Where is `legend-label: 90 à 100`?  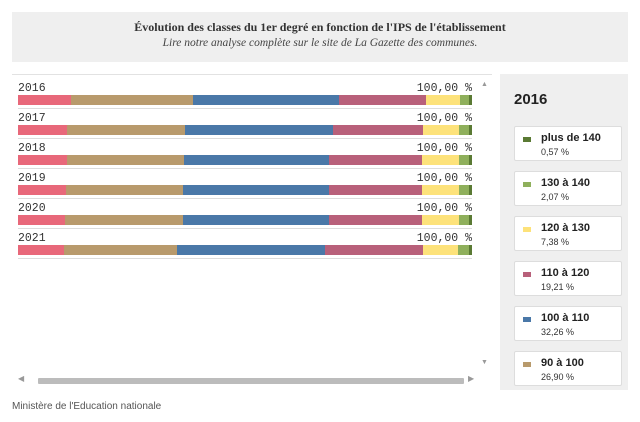
legend-label: 90 à 100 is located at coordinates (562, 363).